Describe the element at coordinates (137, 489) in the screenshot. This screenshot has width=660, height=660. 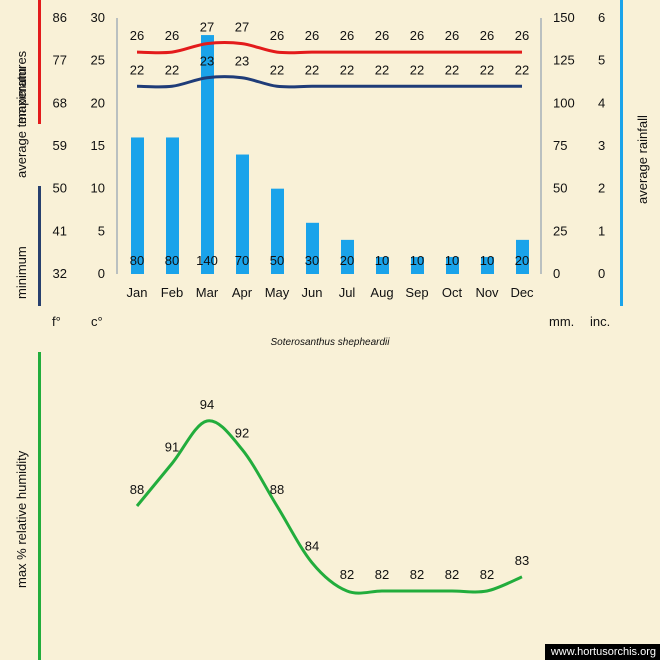
I see `humidity-value: 88` at that location.